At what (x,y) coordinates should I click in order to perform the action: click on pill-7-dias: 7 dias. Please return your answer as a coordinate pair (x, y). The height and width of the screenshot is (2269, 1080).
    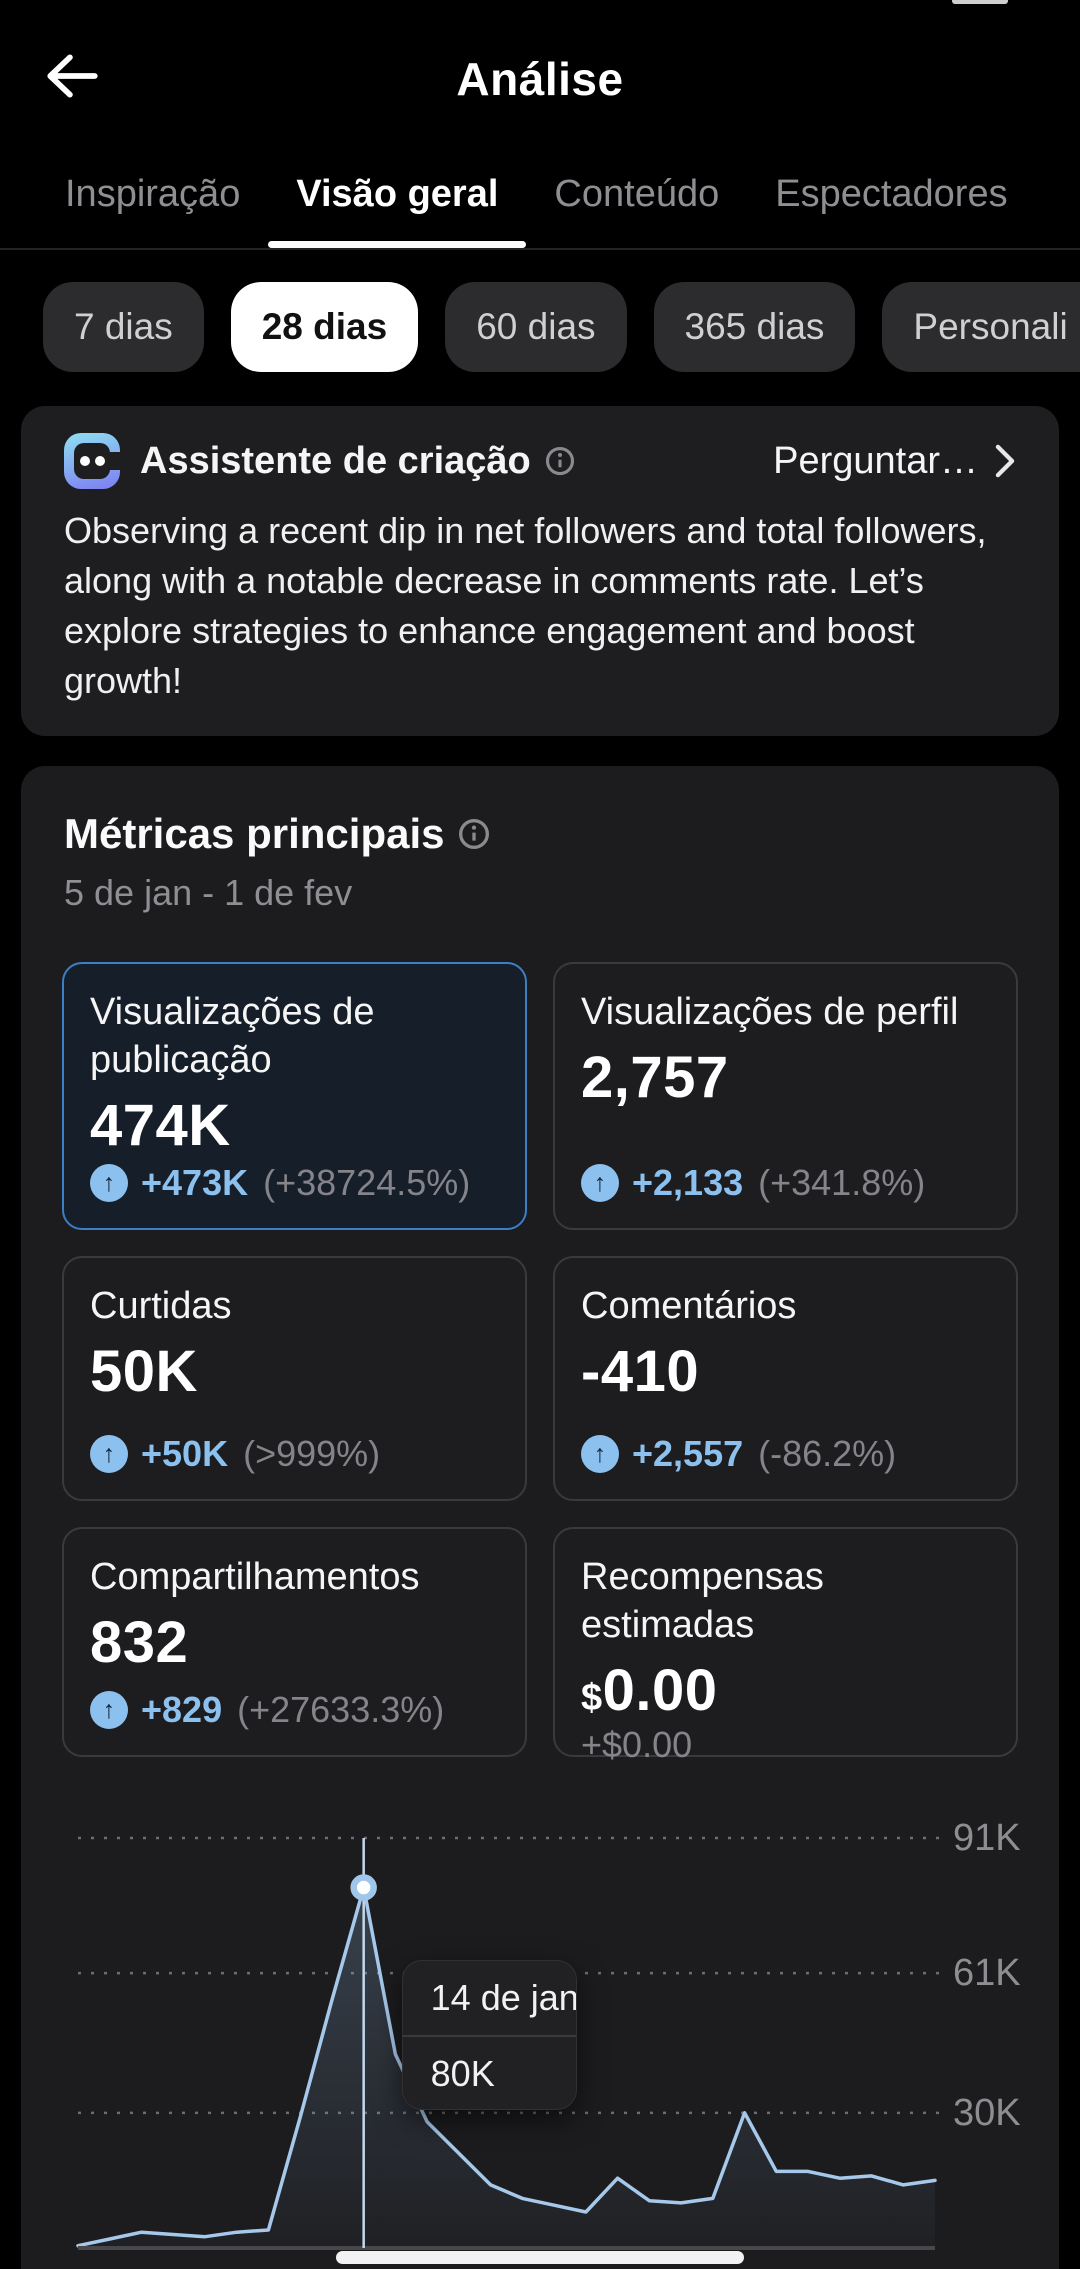
    Looking at the image, I should click on (123, 327).